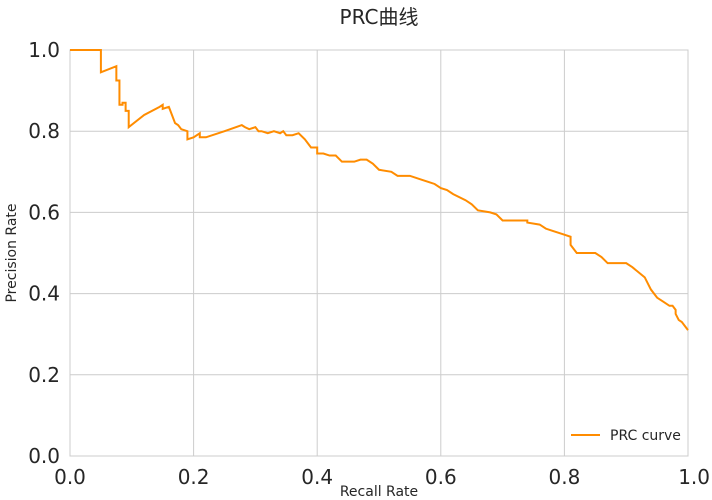 Image resolution: width=712 pixels, height=500 pixels. Describe the element at coordinates (379, 17) in the screenshot. I see `chart-title: PRC曲线` at that location.